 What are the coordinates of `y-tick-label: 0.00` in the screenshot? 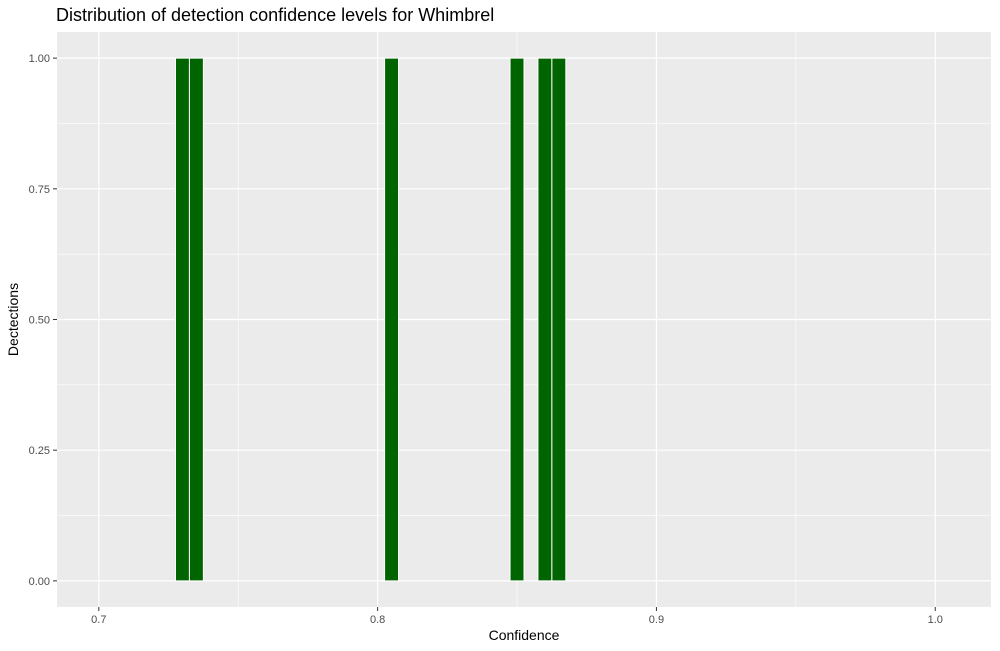 It's located at (39, 582).